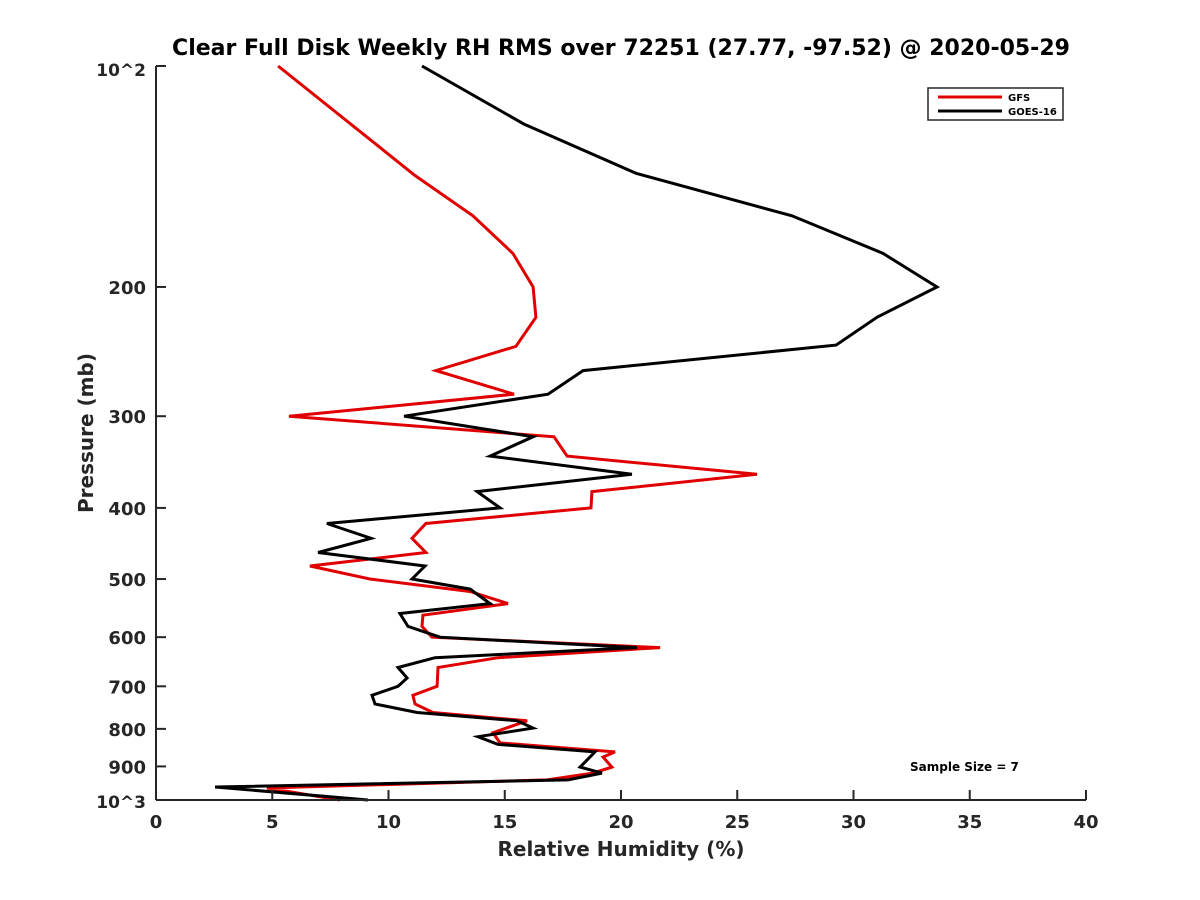 The image size is (1200, 900). What do you see at coordinates (127, 580) in the screenshot?
I see `y-tick-label: 500` at bounding box center [127, 580].